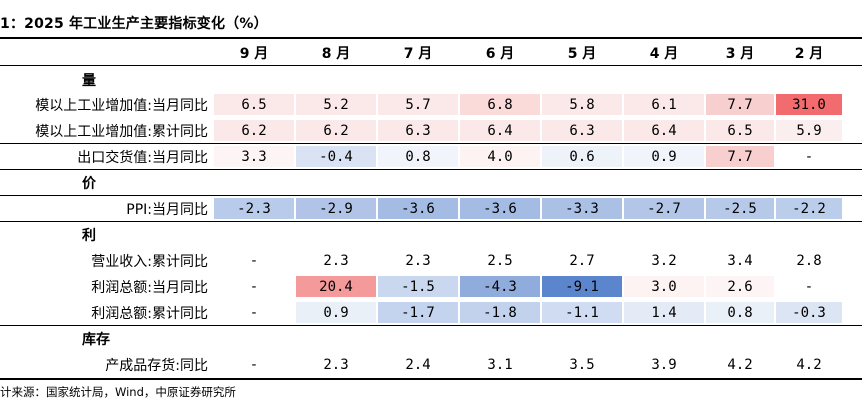  I want to click on column-header: 7 月, so click(417, 52).